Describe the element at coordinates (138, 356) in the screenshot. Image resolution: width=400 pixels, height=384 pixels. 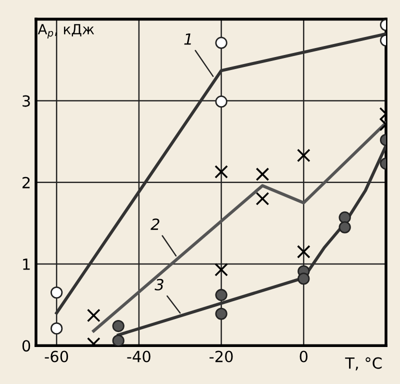
I see `x-tick-label: -40` at that location.